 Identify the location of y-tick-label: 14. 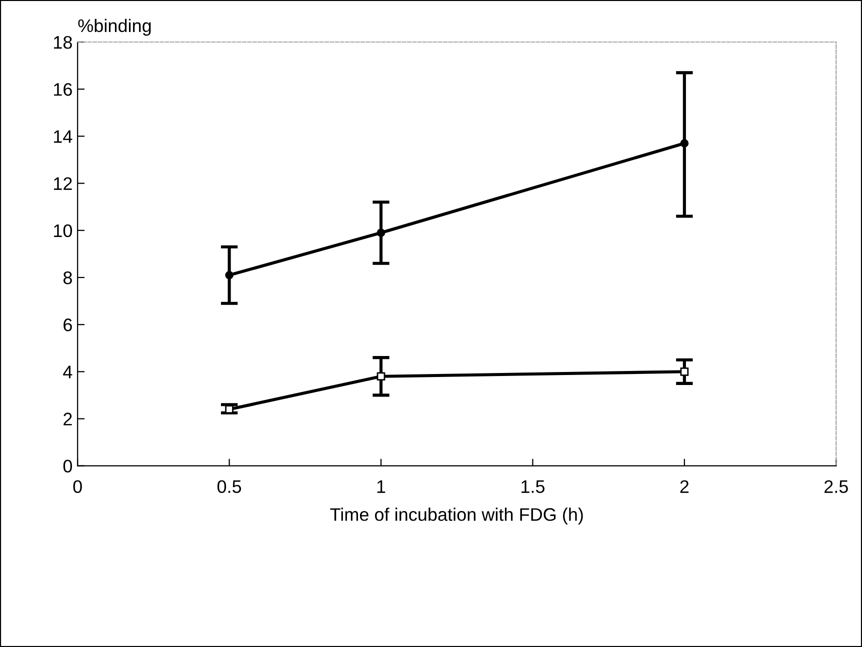
(63, 136).